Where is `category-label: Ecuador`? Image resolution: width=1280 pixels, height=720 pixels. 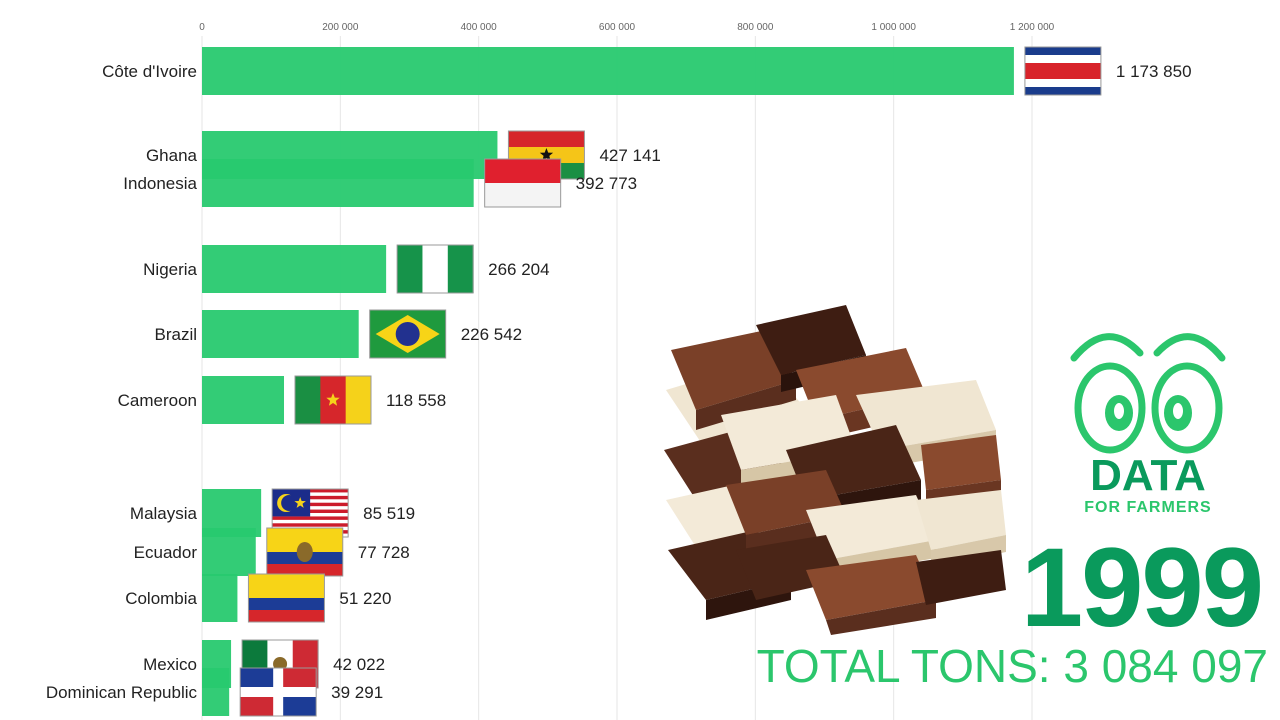 category-label: Ecuador is located at coordinates (166, 552).